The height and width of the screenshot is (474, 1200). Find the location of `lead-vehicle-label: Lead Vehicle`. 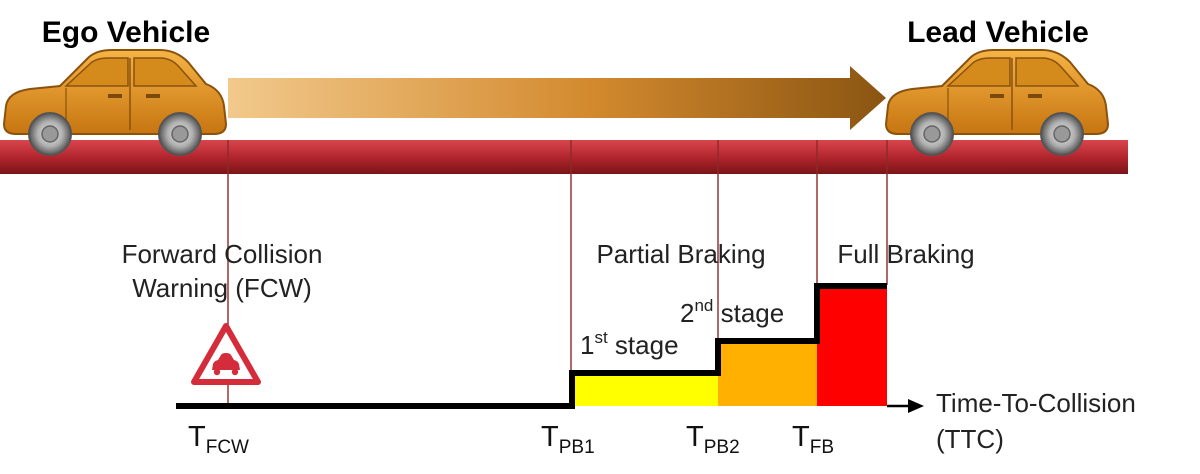

lead-vehicle-label: Lead Vehicle is located at coordinates (998, 32).